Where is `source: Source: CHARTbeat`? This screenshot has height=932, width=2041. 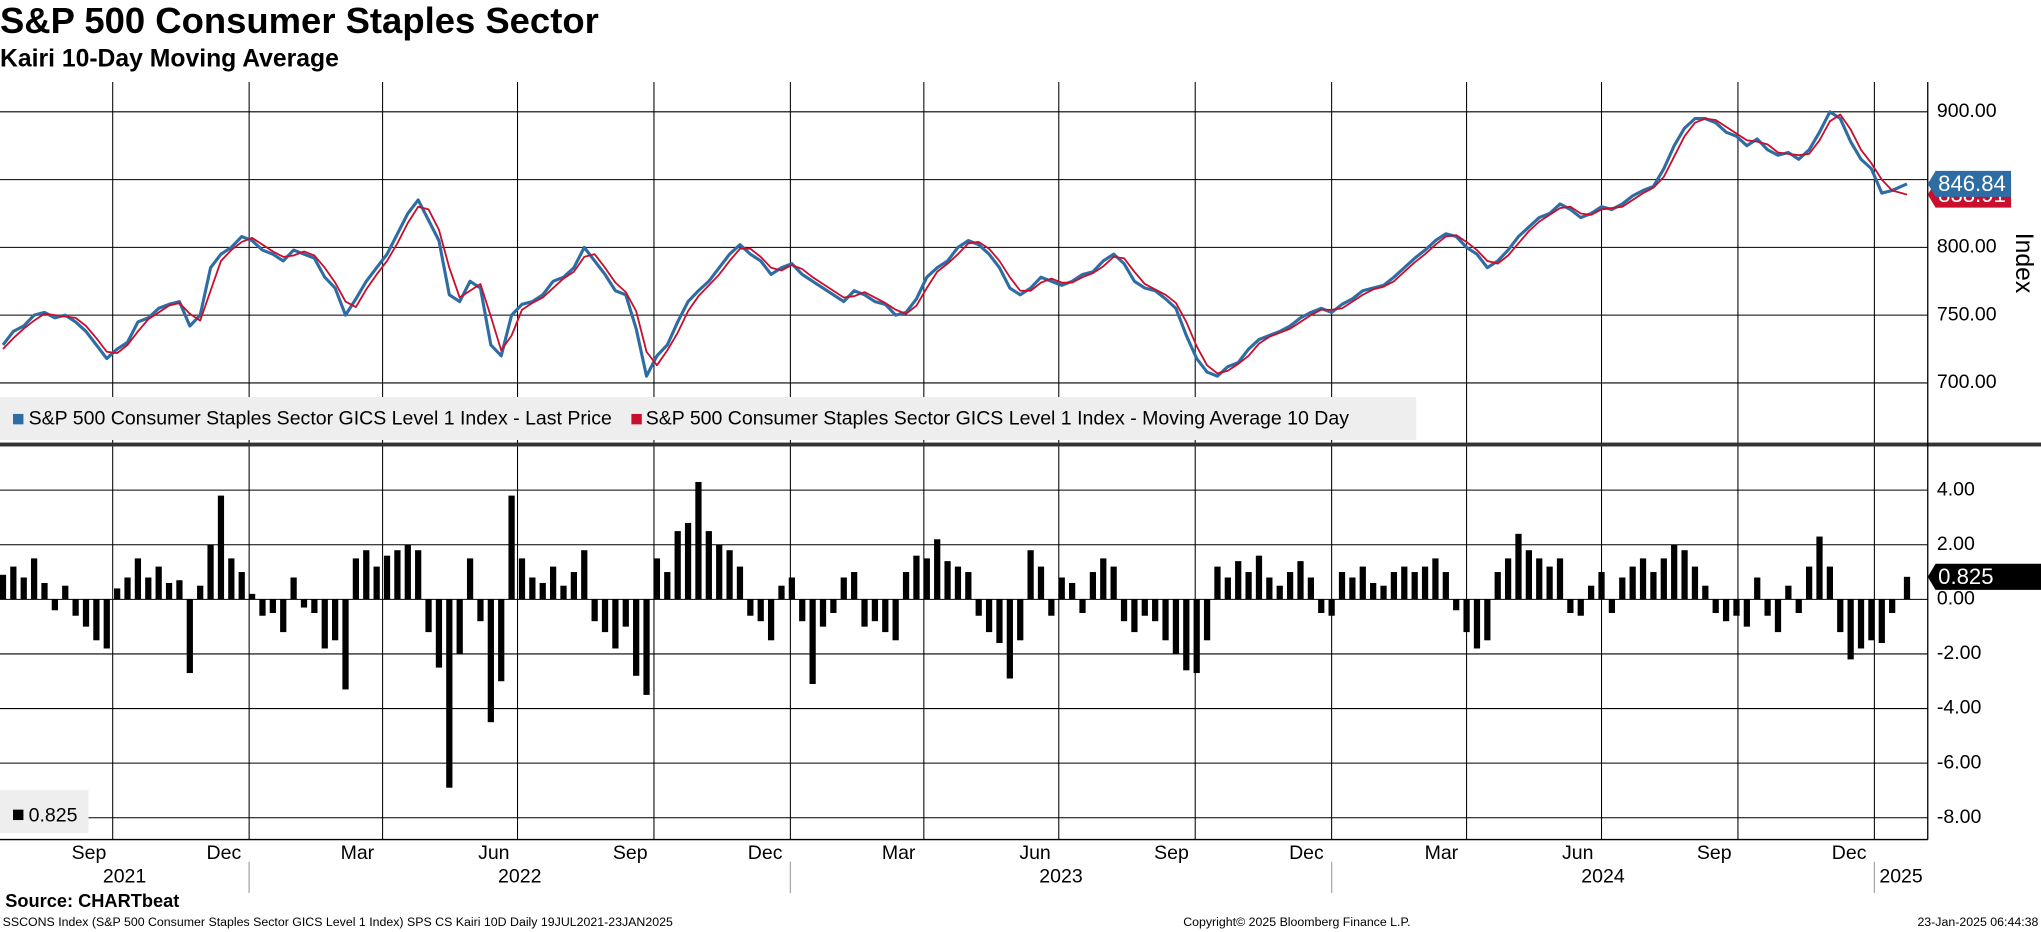
source: Source: CHARTbeat is located at coordinates (92, 901).